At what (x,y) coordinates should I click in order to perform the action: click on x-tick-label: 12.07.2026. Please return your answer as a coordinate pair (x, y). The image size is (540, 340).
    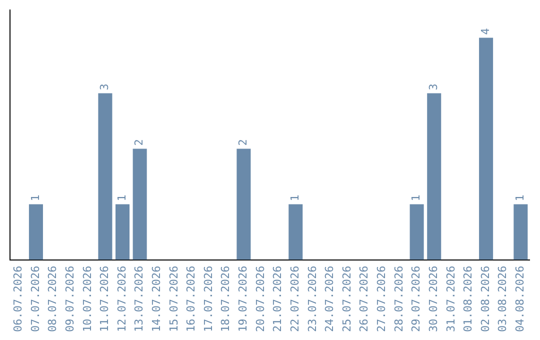
    Looking at the image, I should click on (121, 299).